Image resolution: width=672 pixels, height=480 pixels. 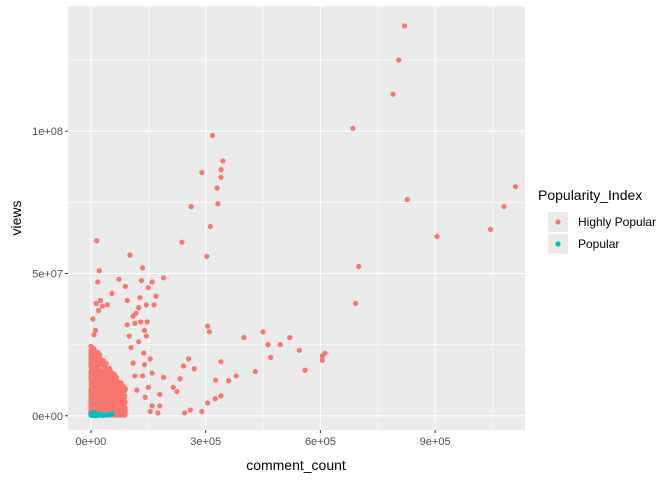 What do you see at coordinates (597, 220) in the screenshot?
I see `legend: Popularity_Index Highly Popular Popular` at bounding box center [597, 220].